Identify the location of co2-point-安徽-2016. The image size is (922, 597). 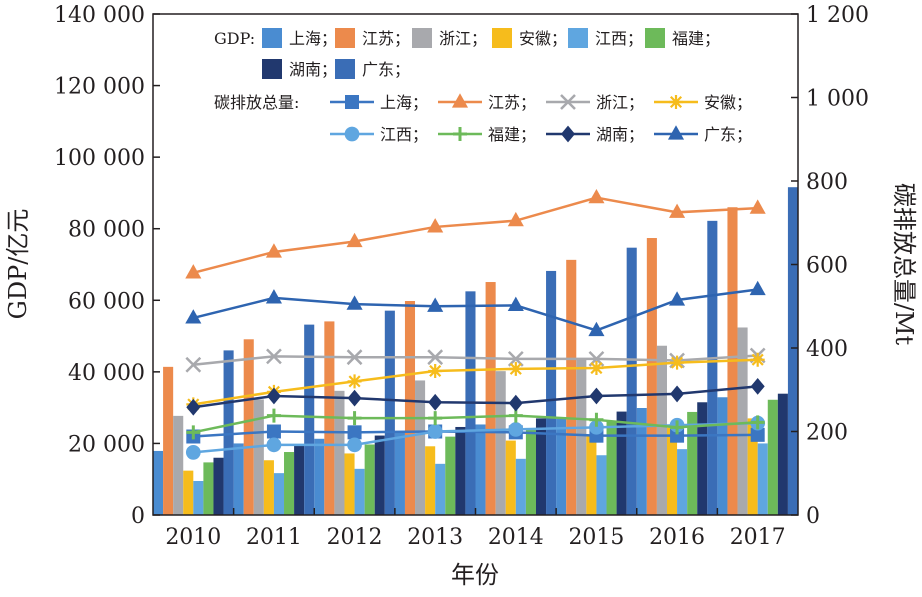
(677, 362).